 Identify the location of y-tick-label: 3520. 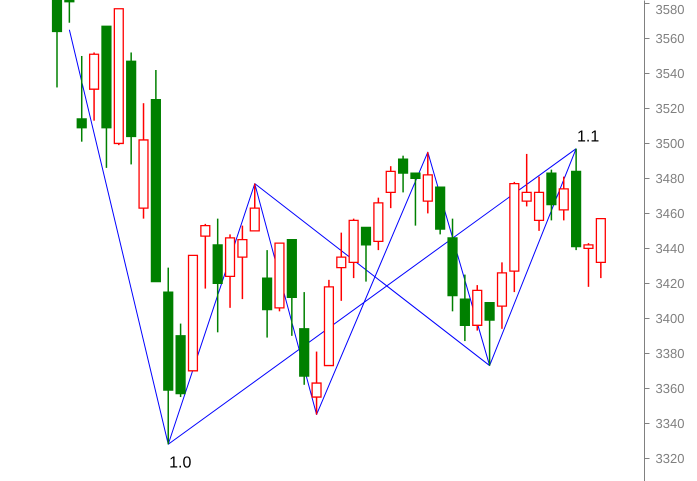
(670, 108).